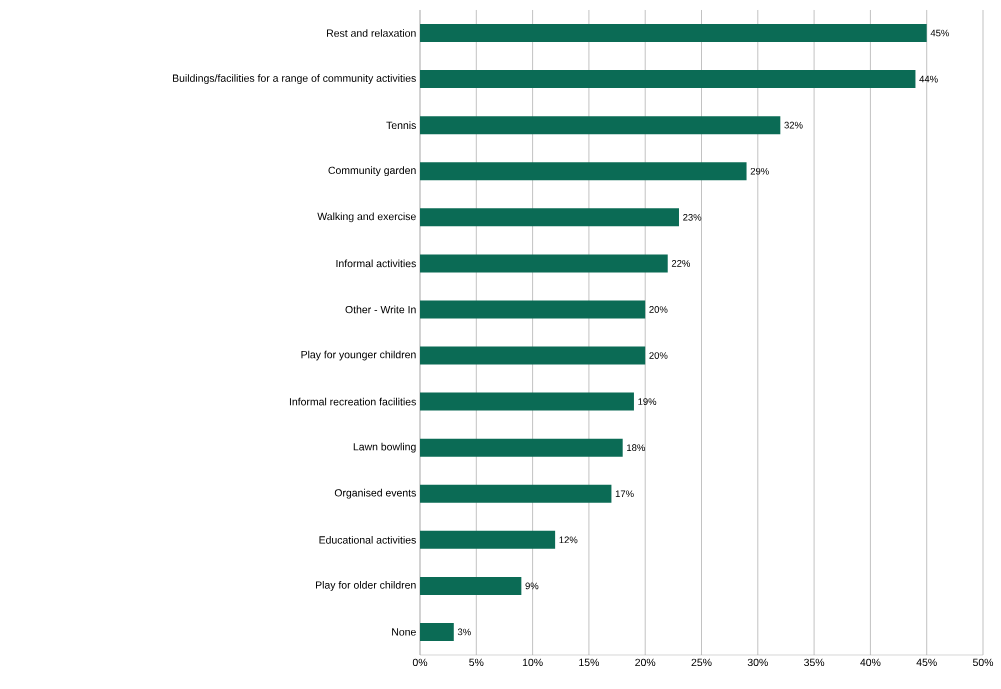 The image size is (1001, 689). Describe the element at coordinates (532, 586) in the screenshot. I see `data-label: 9%` at that location.